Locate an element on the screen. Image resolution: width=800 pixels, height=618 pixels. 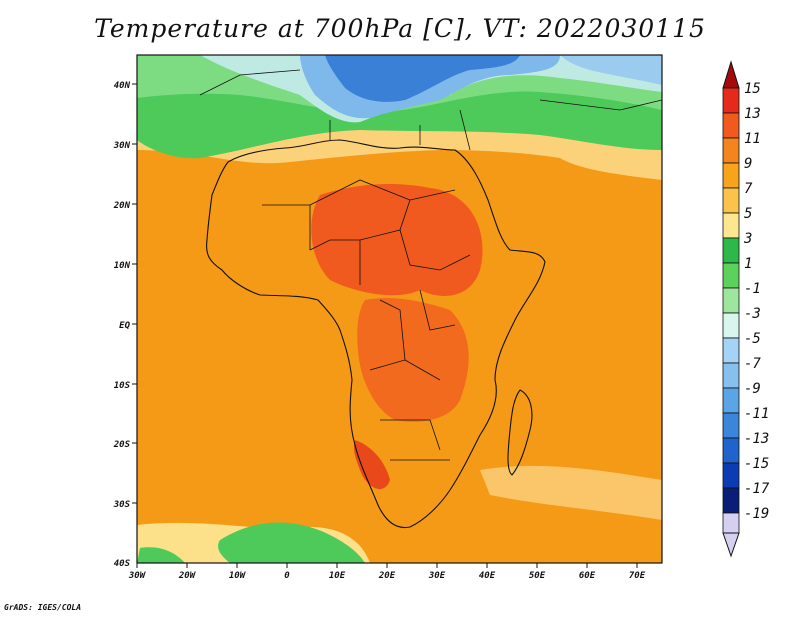
colorbar-label: -19 is located at coordinates (756, 514).